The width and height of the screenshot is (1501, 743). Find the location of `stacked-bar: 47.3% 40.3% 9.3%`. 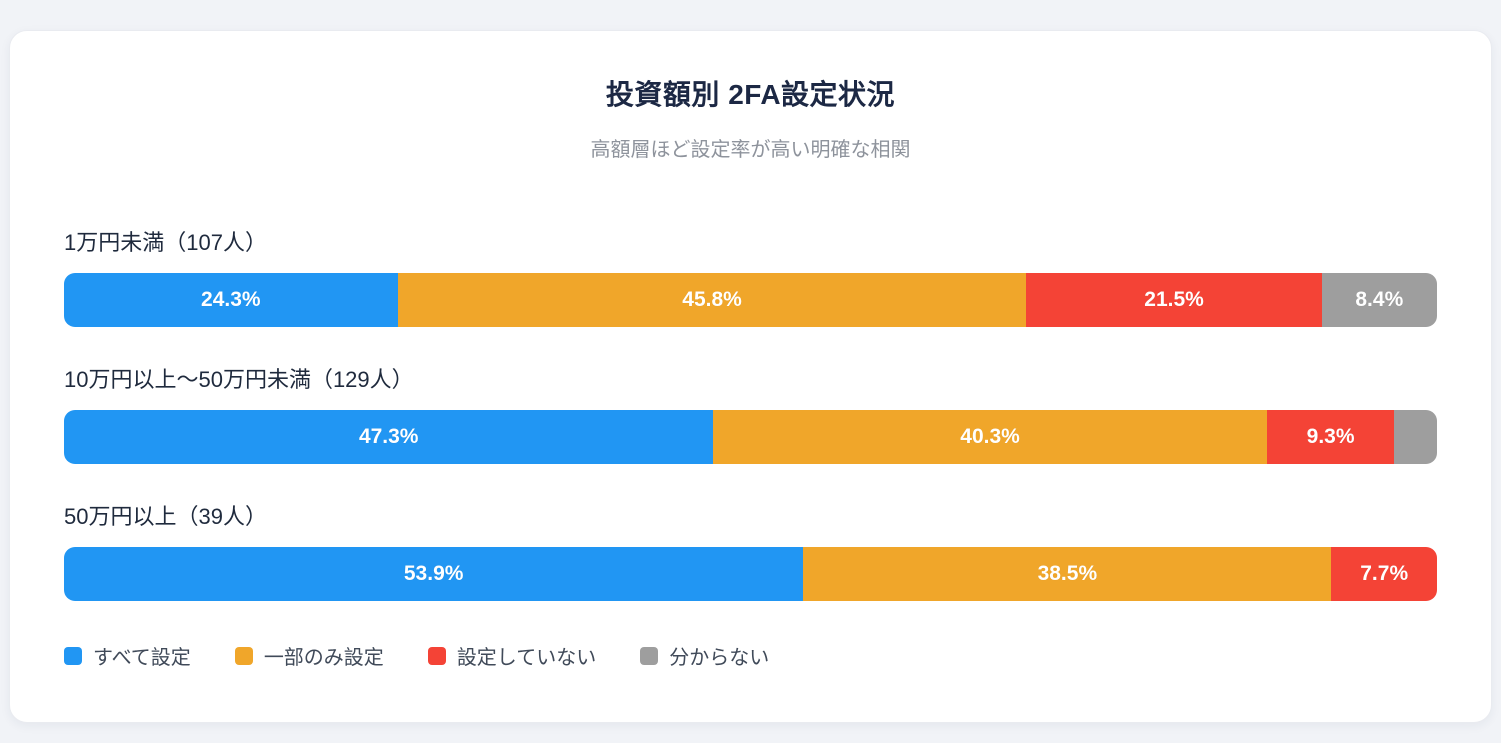

stacked-bar: 47.3% 40.3% 9.3% is located at coordinates (750, 437).